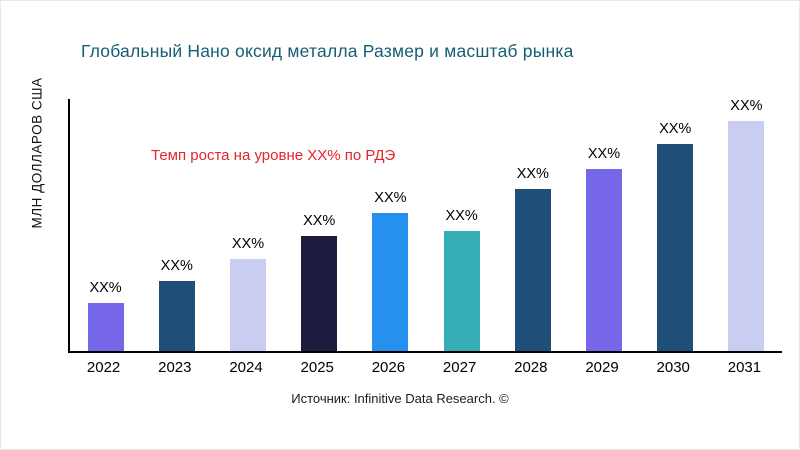 This screenshot has height=450, width=800. I want to click on source-credit: Источник: Infinitive Data Research. ©, so click(400, 398).